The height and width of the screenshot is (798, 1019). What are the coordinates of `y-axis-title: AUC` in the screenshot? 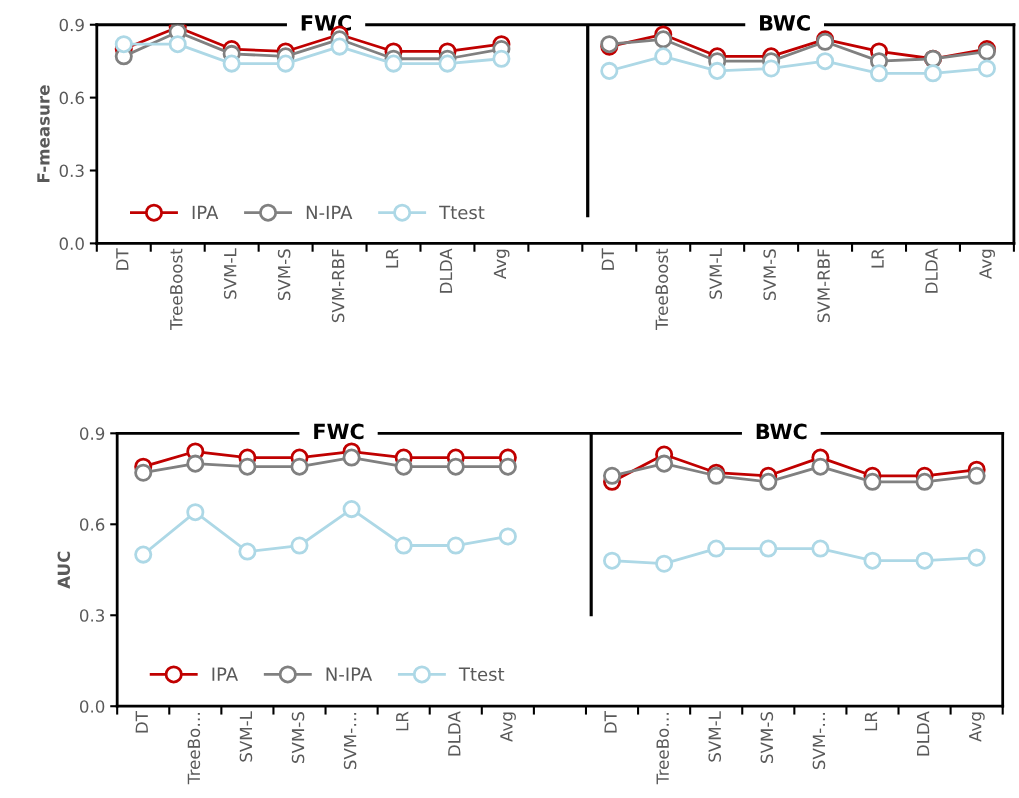 It's located at (64, 570).